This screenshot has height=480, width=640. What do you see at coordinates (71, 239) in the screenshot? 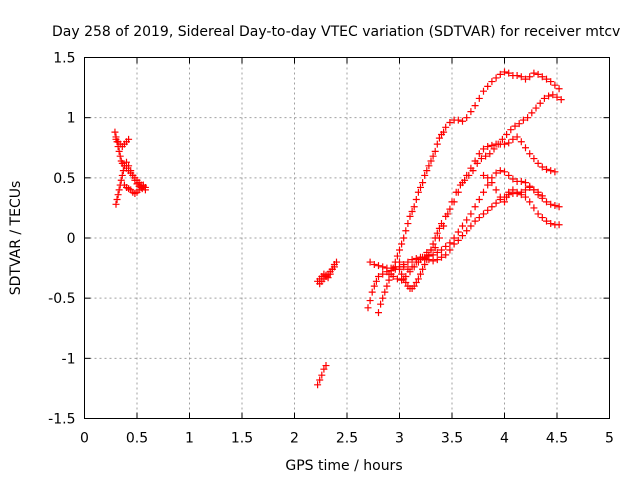
I see `y-tick-label: 0` at bounding box center [71, 239].